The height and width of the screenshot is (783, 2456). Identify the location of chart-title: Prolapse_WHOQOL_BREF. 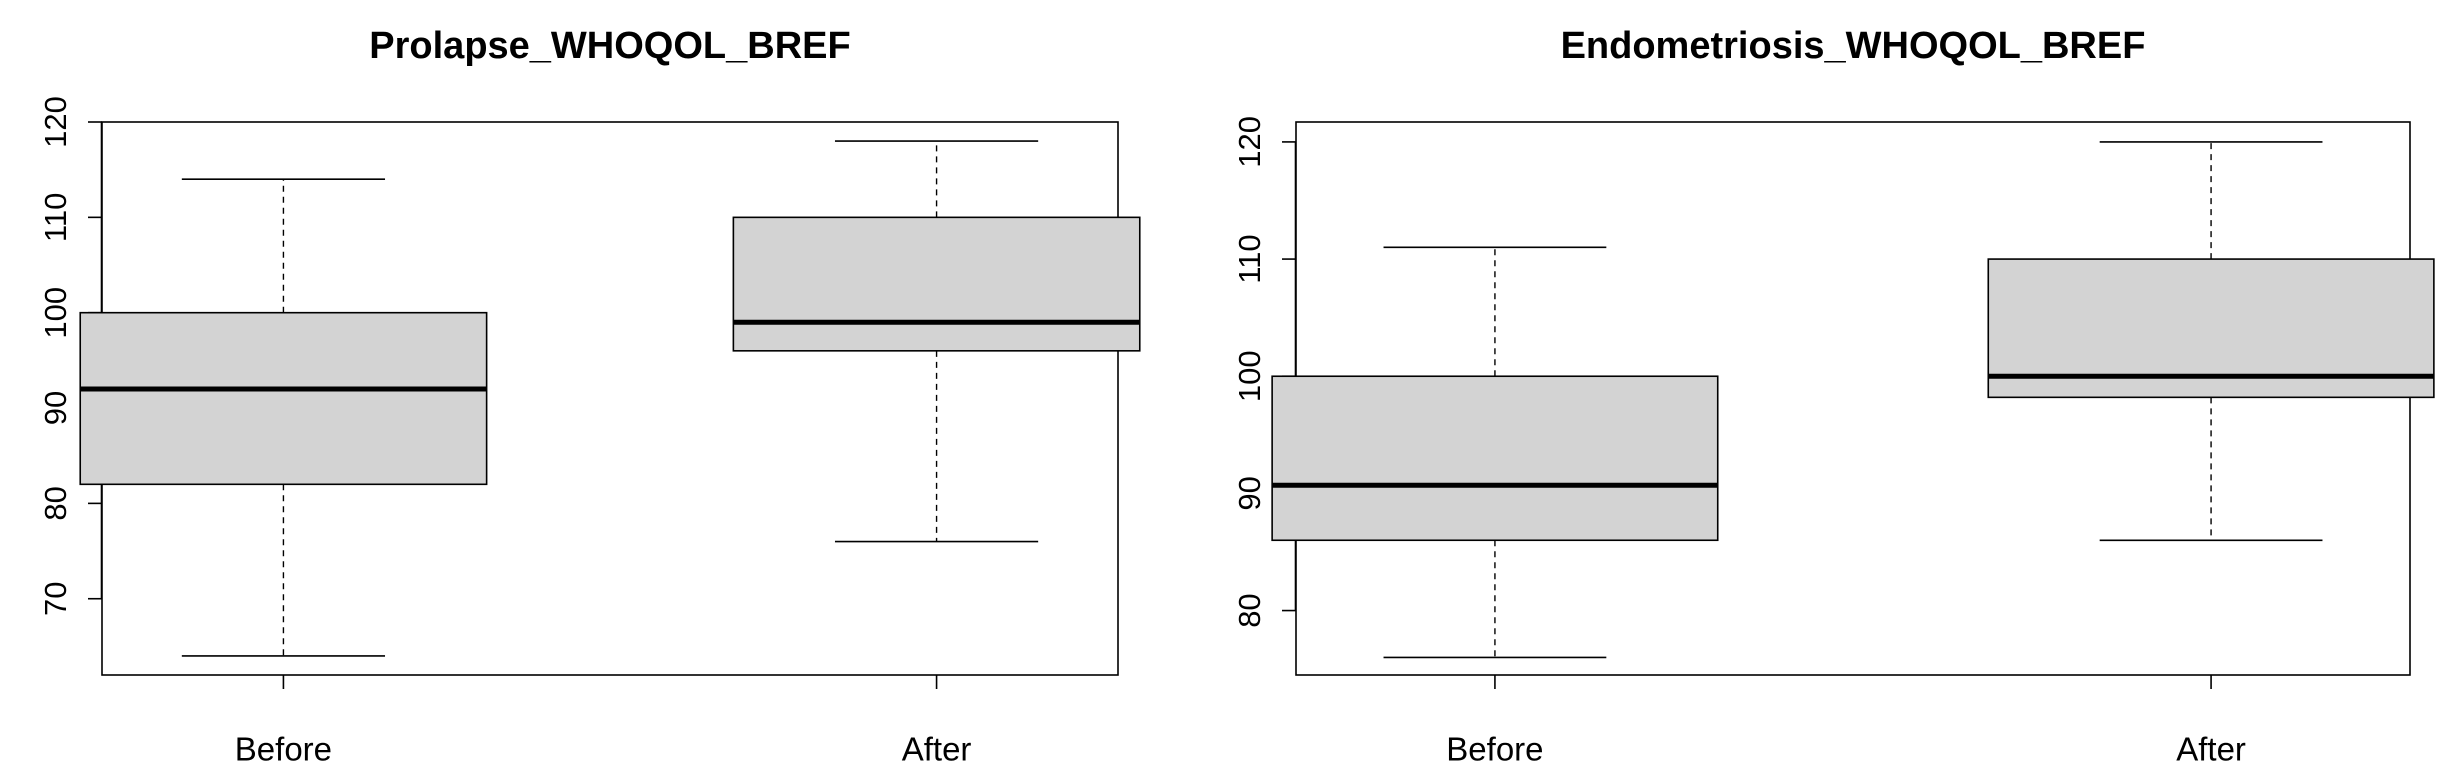
(609, 46).